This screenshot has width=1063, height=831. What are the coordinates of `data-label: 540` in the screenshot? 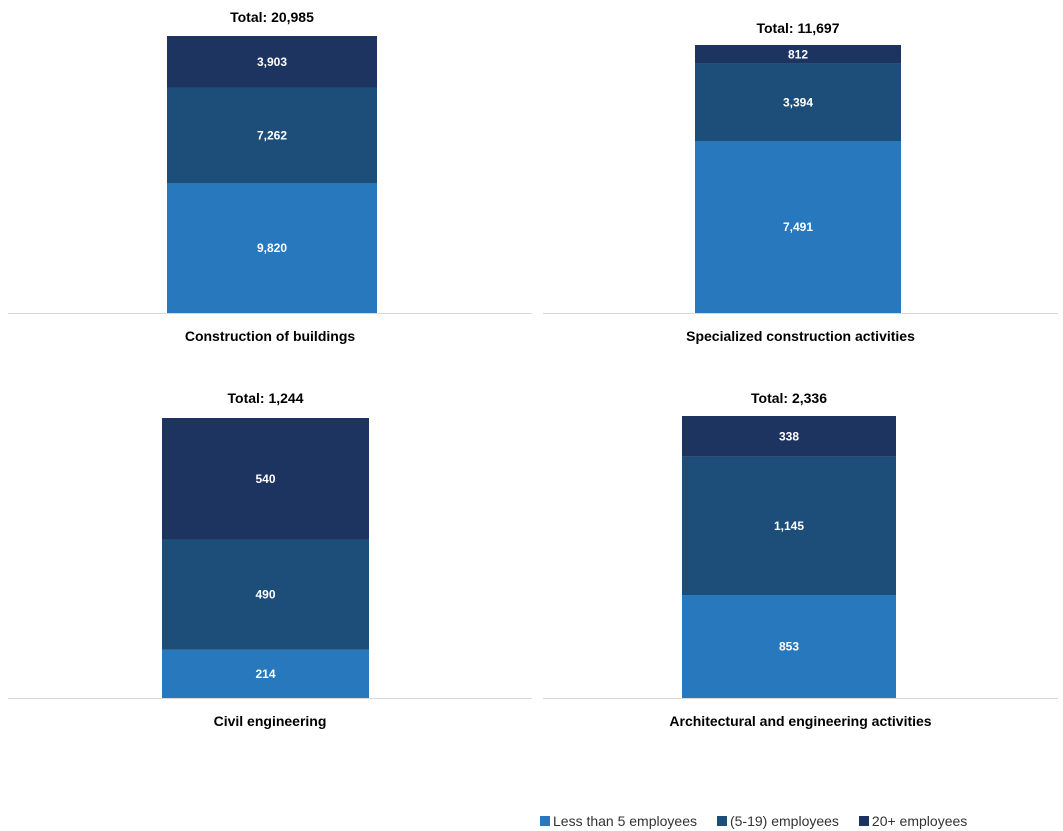 It's located at (265, 479).